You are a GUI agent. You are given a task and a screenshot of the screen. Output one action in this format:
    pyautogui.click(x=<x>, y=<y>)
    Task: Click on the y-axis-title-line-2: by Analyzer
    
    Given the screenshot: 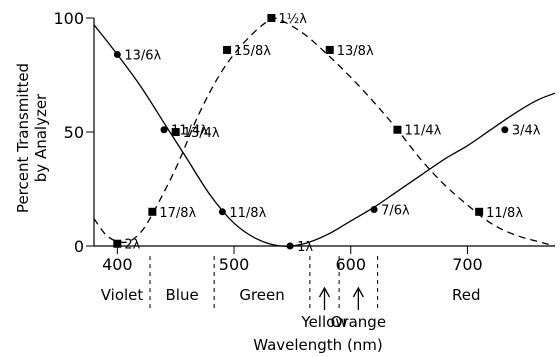 What is the action you would take?
    pyautogui.click(x=41, y=137)
    